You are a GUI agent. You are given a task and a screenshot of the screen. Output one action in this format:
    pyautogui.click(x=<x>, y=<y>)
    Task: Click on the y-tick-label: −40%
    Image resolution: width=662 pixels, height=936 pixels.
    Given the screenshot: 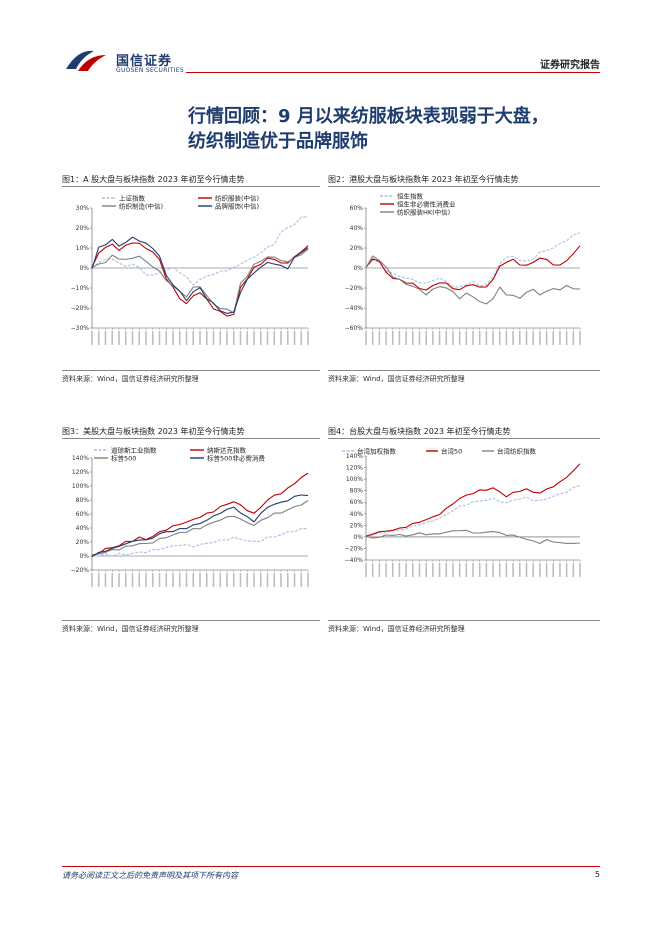 What is the action you would take?
    pyautogui.click(x=354, y=560)
    